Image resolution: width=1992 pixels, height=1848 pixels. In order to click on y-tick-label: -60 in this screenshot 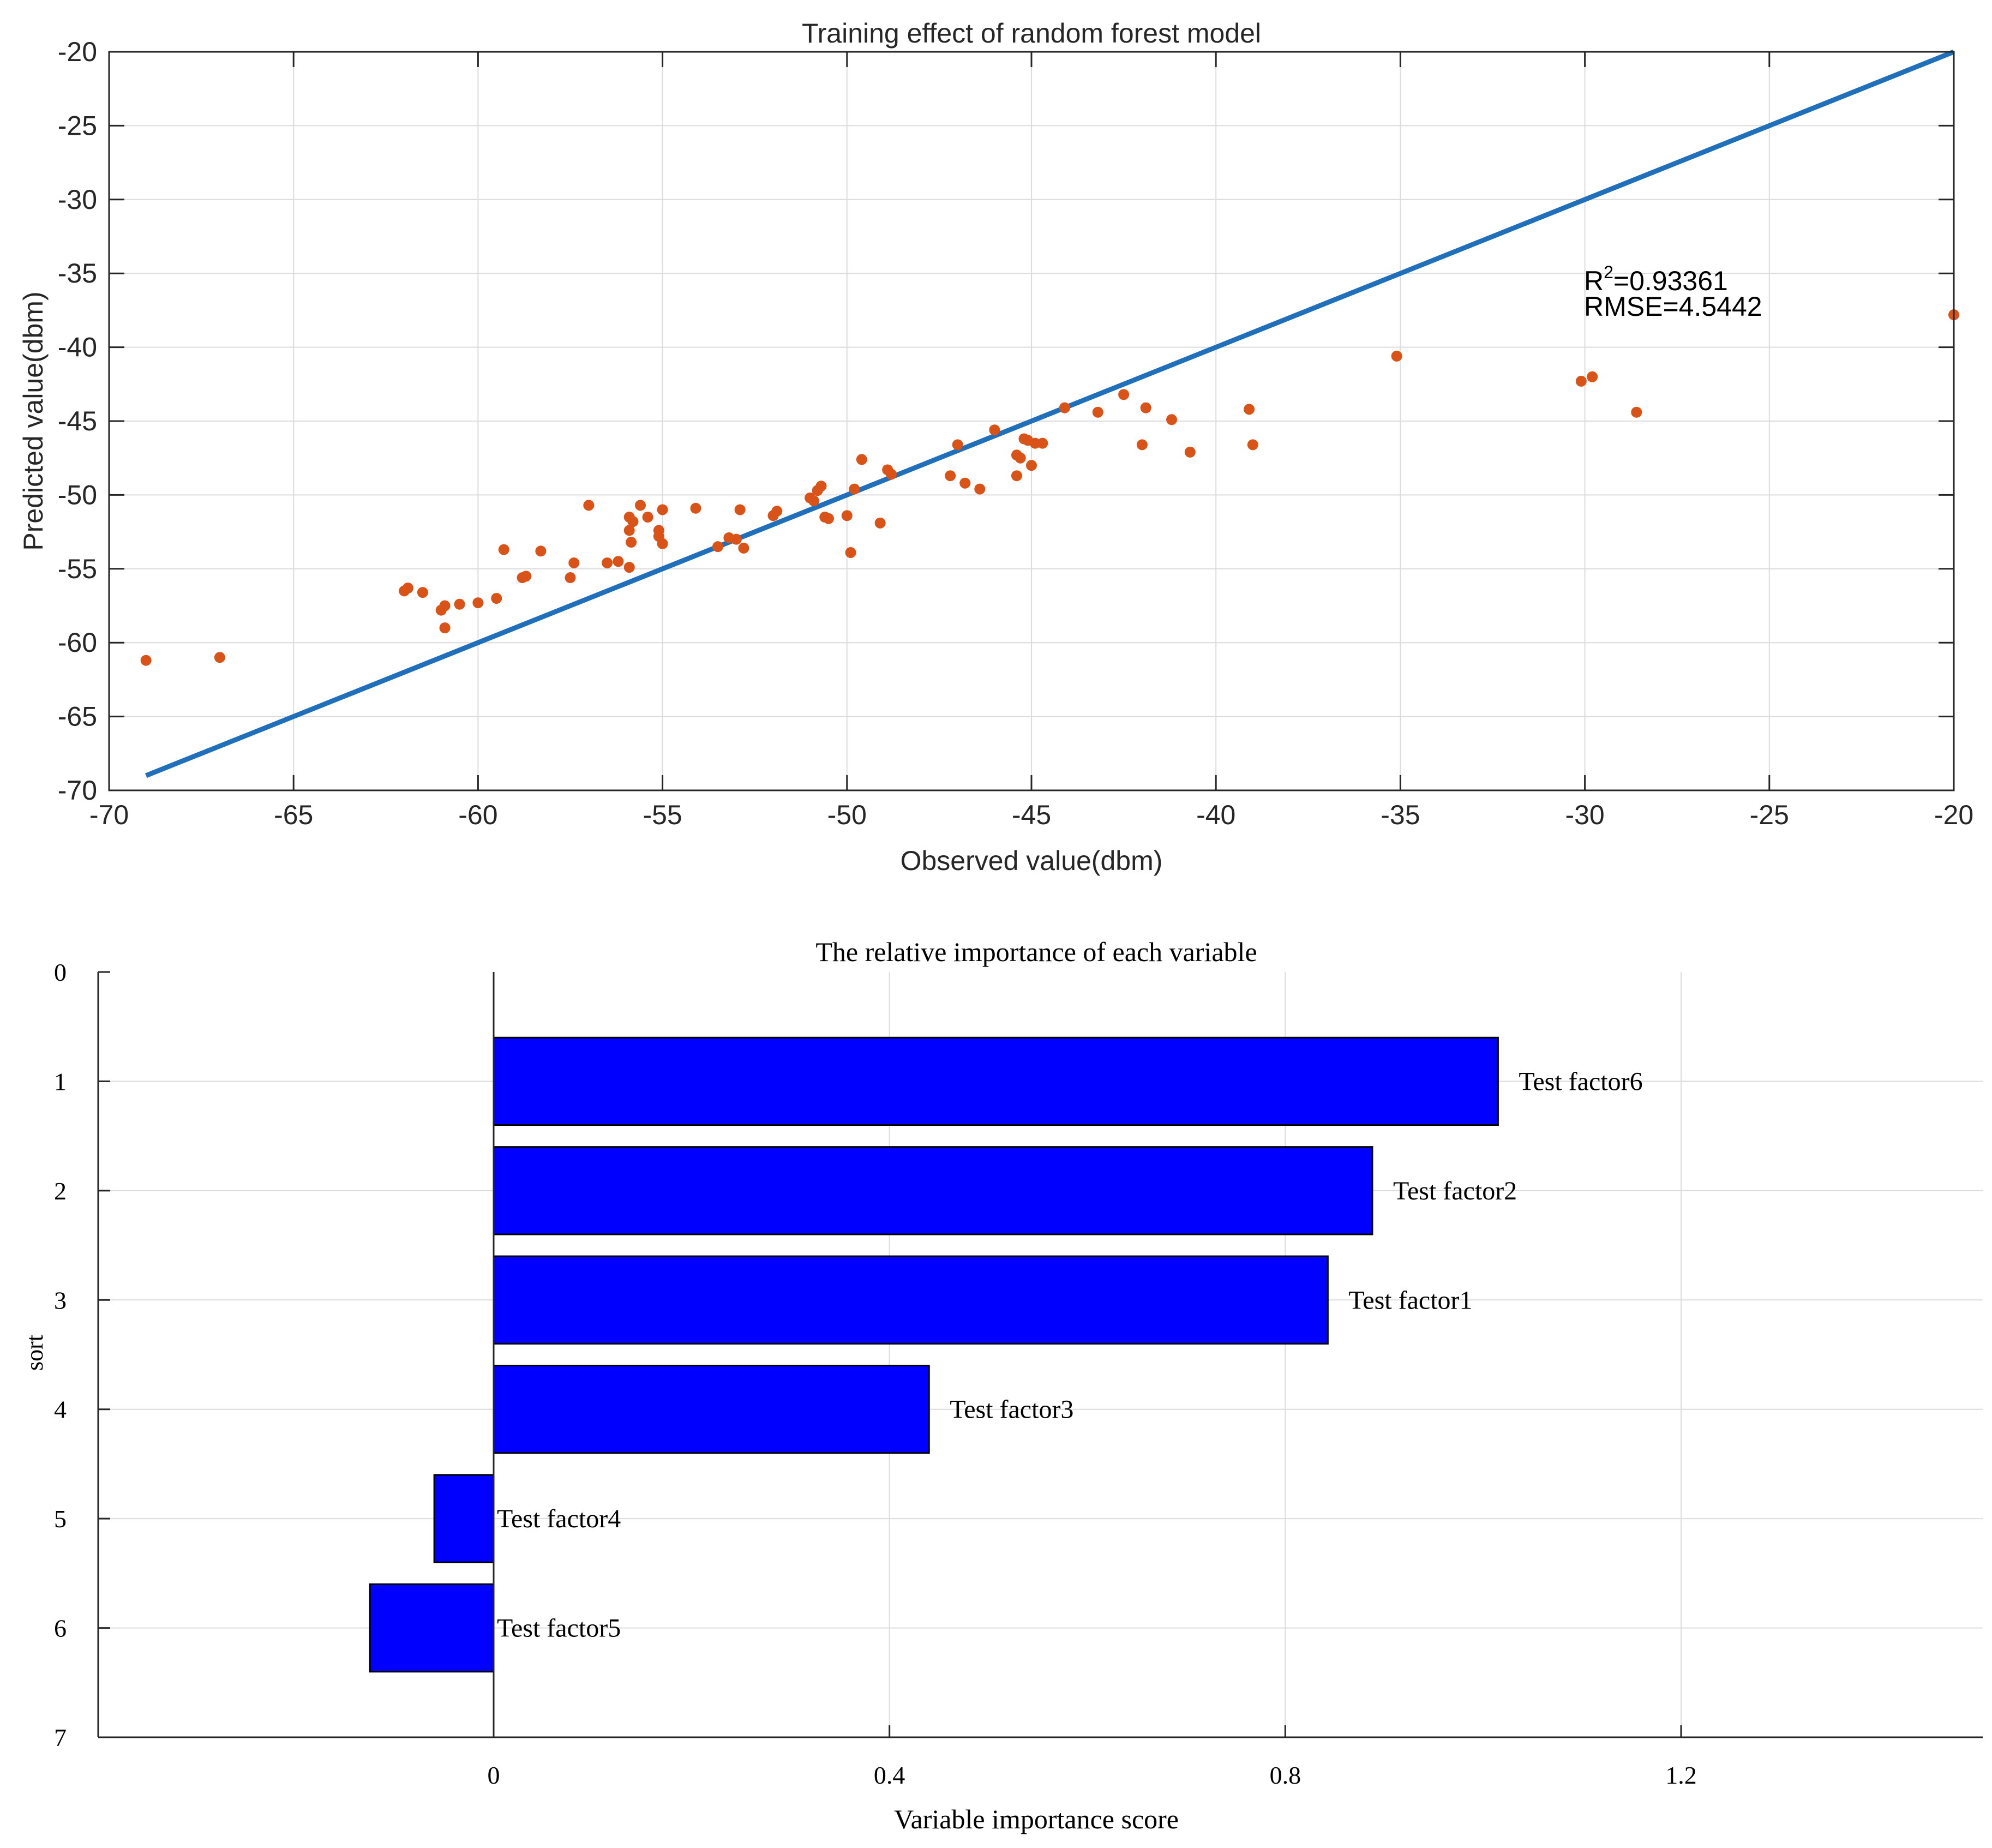, I will do `click(77, 642)`.